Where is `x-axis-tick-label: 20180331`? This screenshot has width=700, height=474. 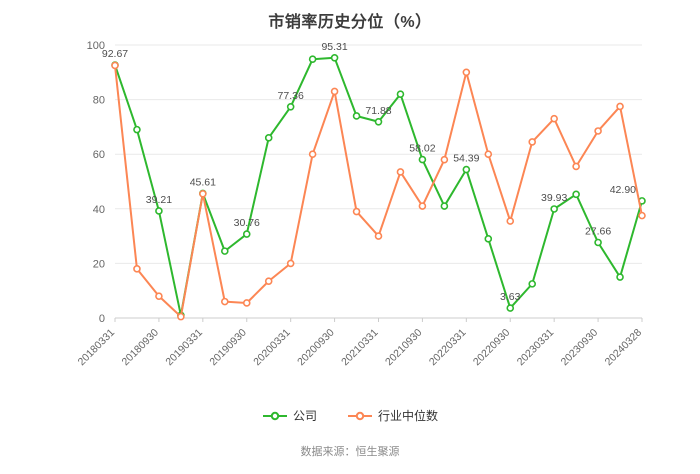
x-axis-tick-label: 20180331 is located at coordinates (97, 348).